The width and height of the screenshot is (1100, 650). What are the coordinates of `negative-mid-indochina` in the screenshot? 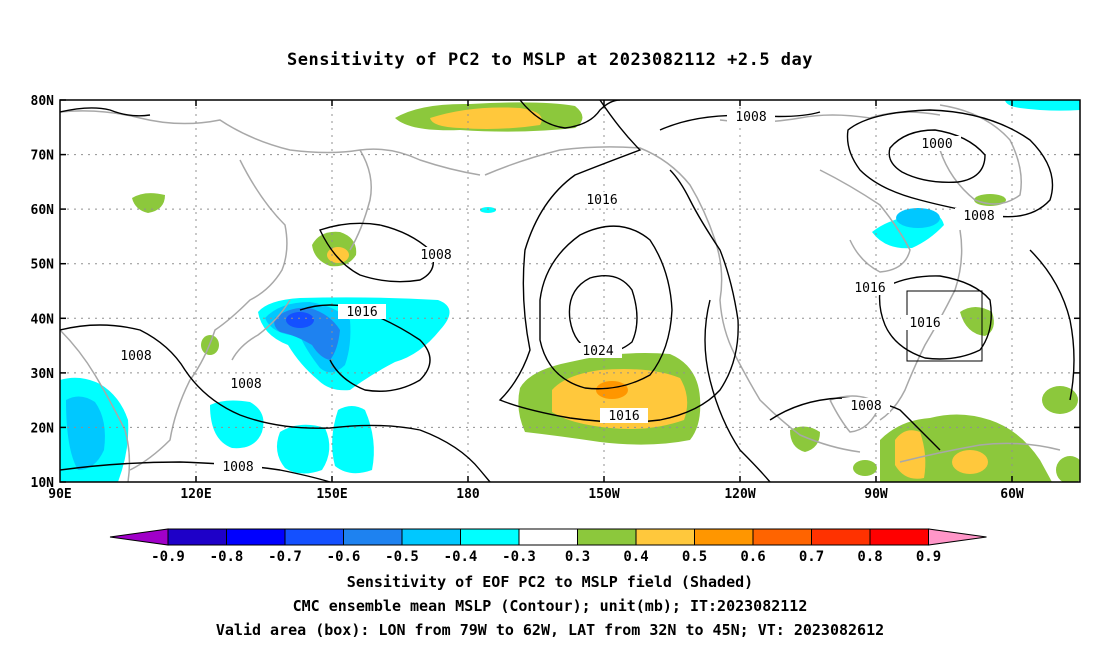 It's located at (85, 433).